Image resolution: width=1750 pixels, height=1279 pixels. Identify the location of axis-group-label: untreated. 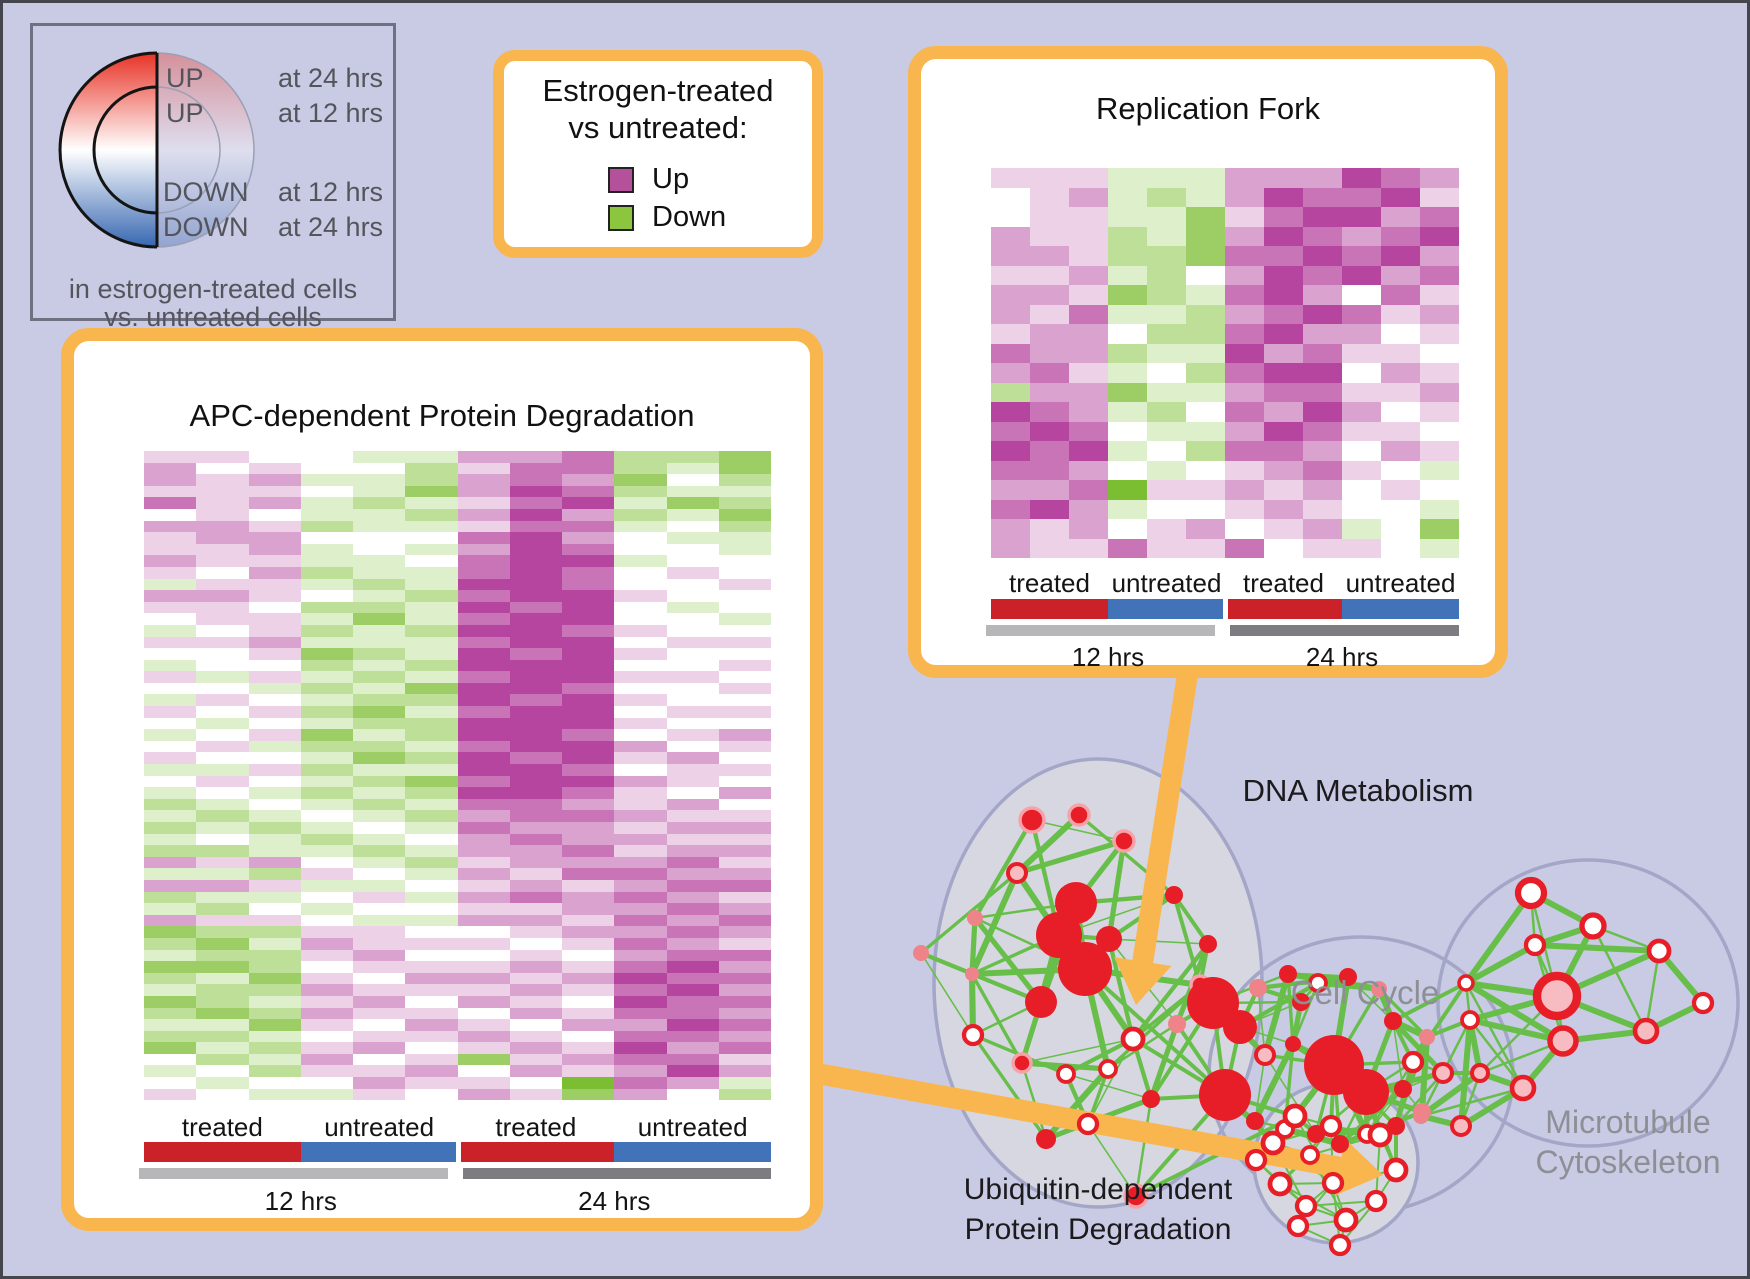
(379, 1127).